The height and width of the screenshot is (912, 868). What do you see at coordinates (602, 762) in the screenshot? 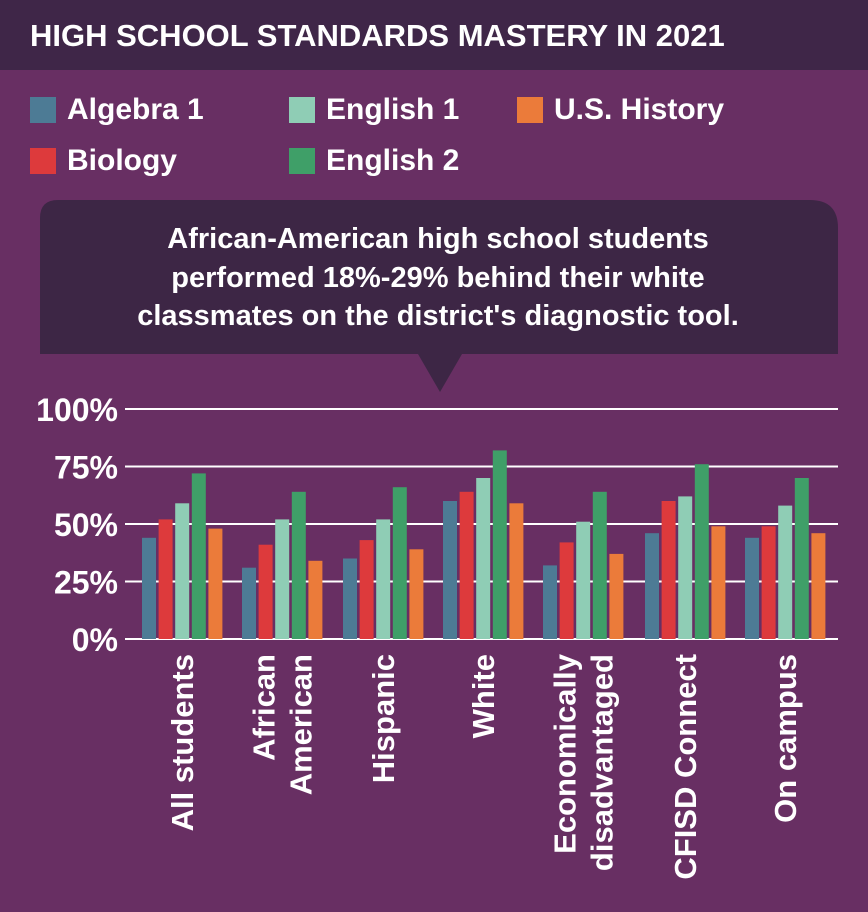
I see `x-category-label-line: disadvantaged` at bounding box center [602, 762].